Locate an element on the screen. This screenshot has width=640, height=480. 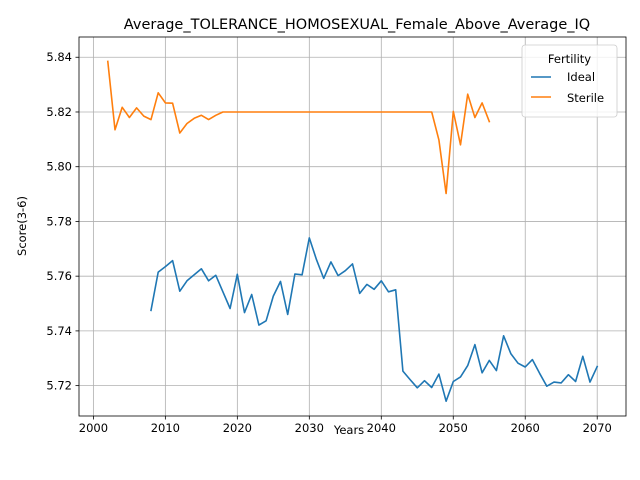
x-tick-label: 2070 is located at coordinates (597, 428).